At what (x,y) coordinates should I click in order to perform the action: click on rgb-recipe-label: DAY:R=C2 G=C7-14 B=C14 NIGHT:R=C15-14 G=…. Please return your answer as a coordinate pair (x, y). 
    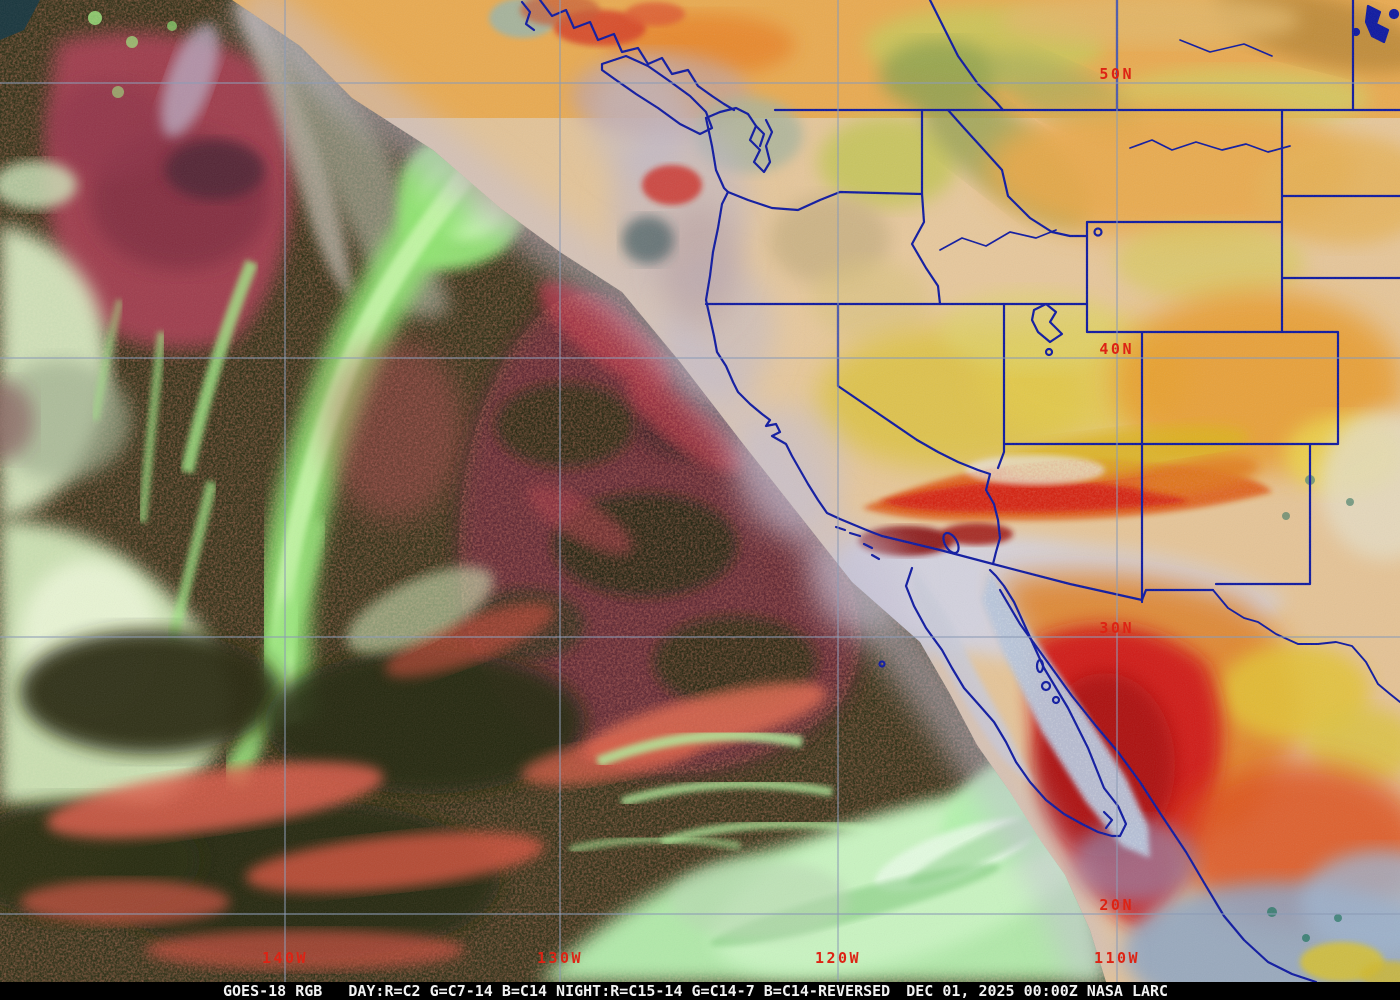
    Looking at the image, I should click on (619, 991).